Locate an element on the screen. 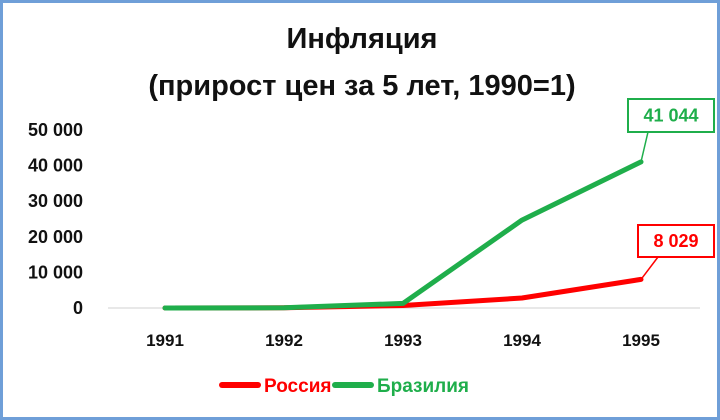 The height and width of the screenshot is (420, 720). x-tick-label: 1993 is located at coordinates (403, 340).